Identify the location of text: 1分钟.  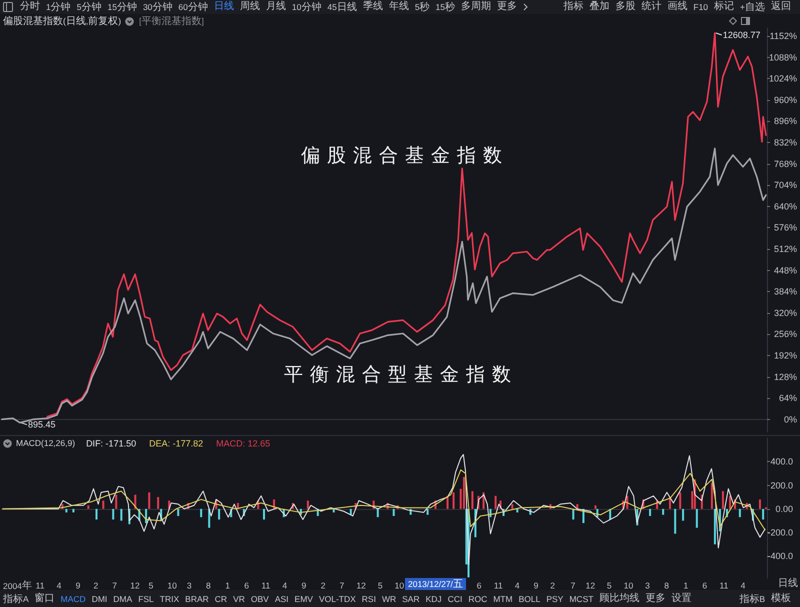
(58, 7).